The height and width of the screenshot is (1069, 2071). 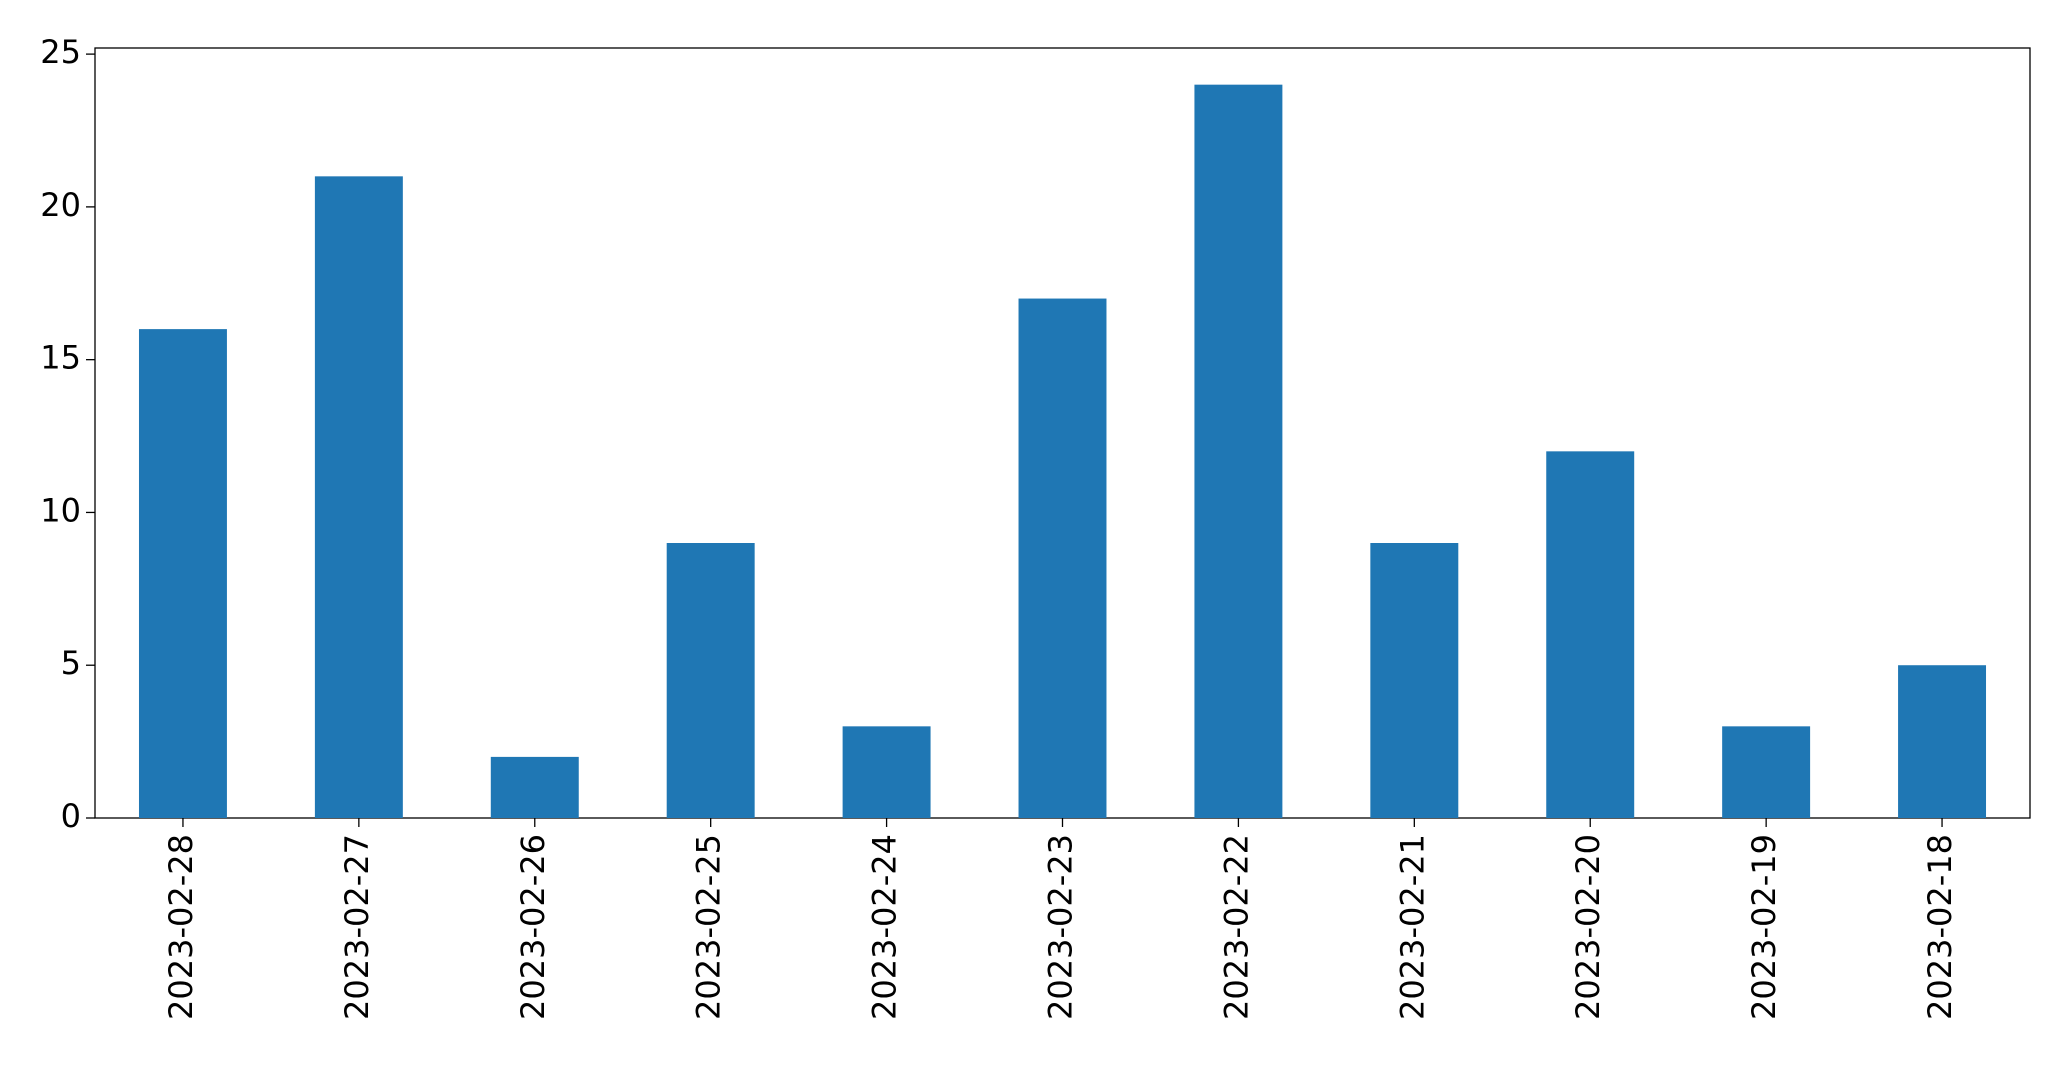 What do you see at coordinates (60, 510) in the screenshot?
I see `y-tick-label: 10` at bounding box center [60, 510].